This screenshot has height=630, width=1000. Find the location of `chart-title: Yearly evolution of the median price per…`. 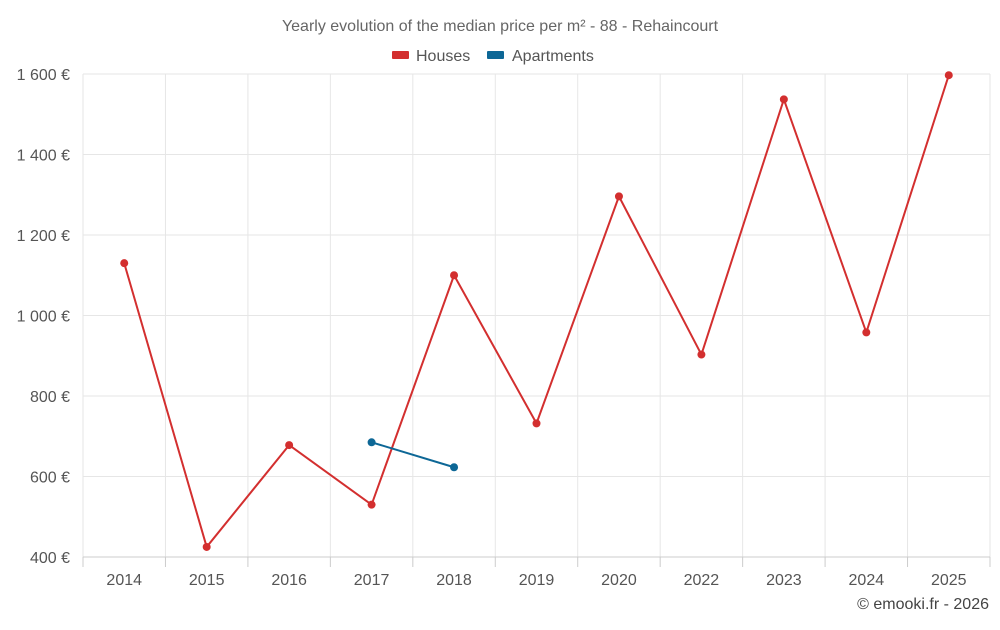

chart-title: Yearly evolution of the median price per… is located at coordinates (500, 26).